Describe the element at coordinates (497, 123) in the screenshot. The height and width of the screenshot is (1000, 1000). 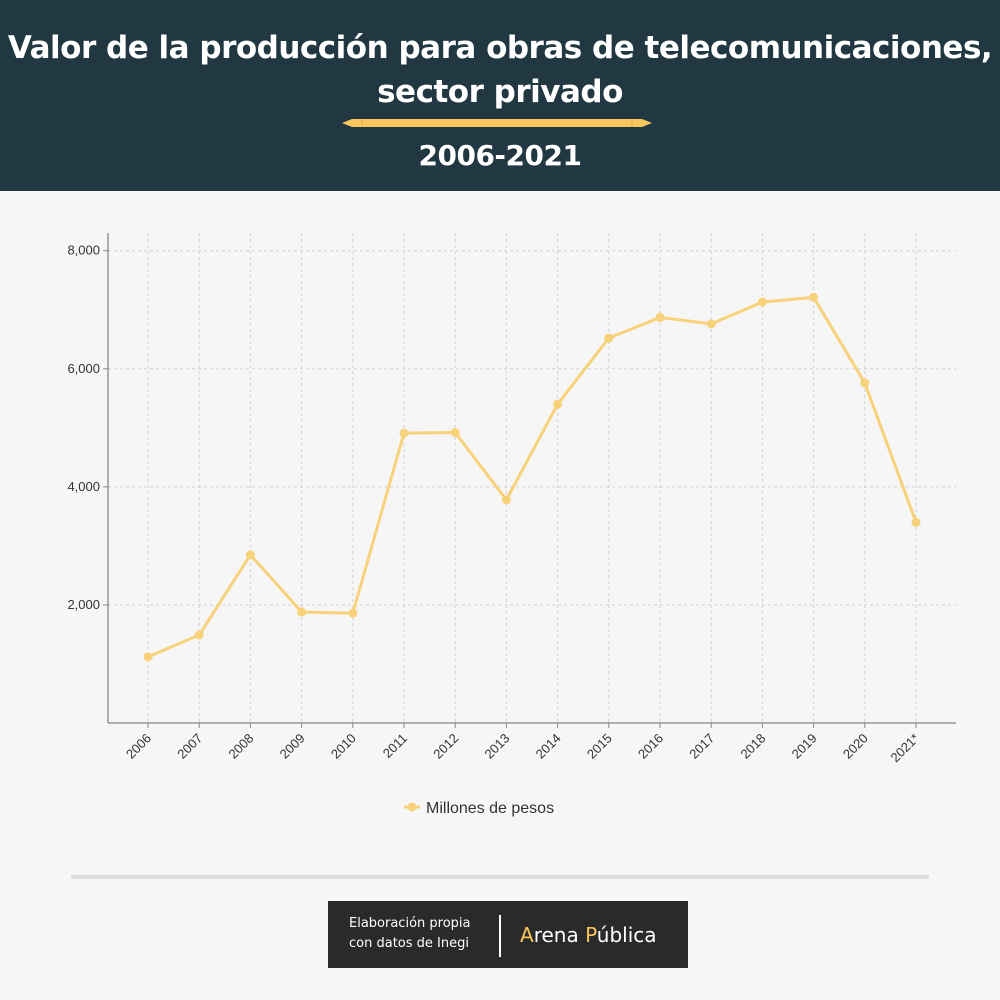
I see `pencil-divider-icon` at that location.